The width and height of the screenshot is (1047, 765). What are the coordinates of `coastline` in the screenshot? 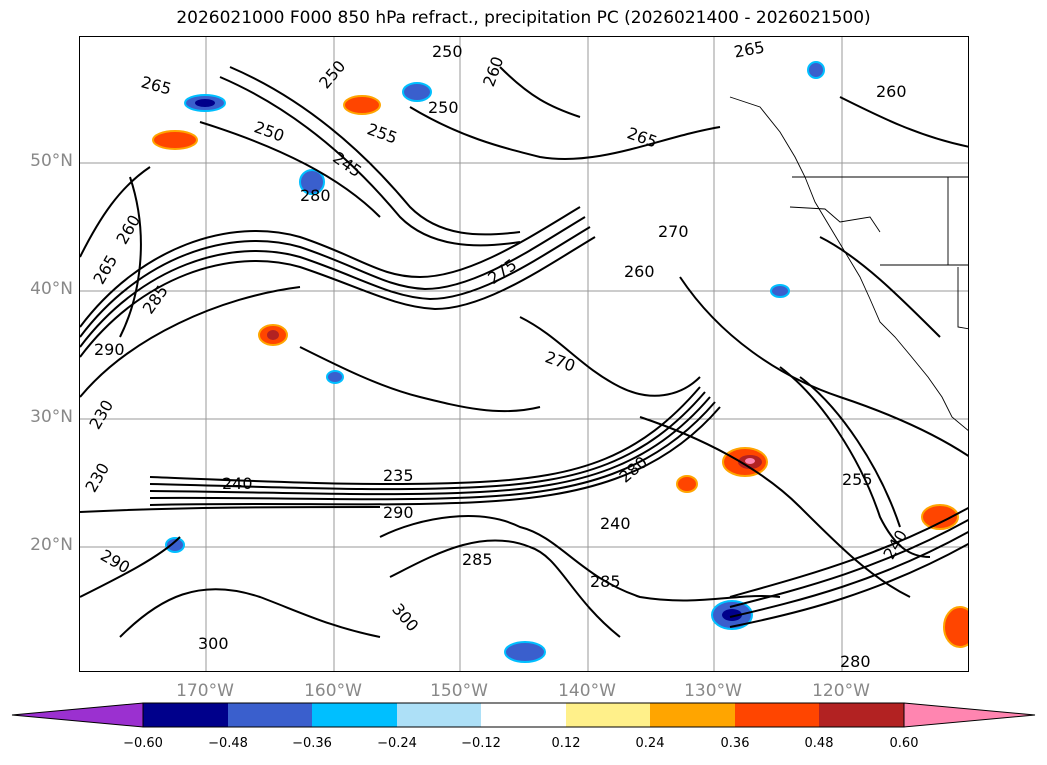 It's located at (848, 263).